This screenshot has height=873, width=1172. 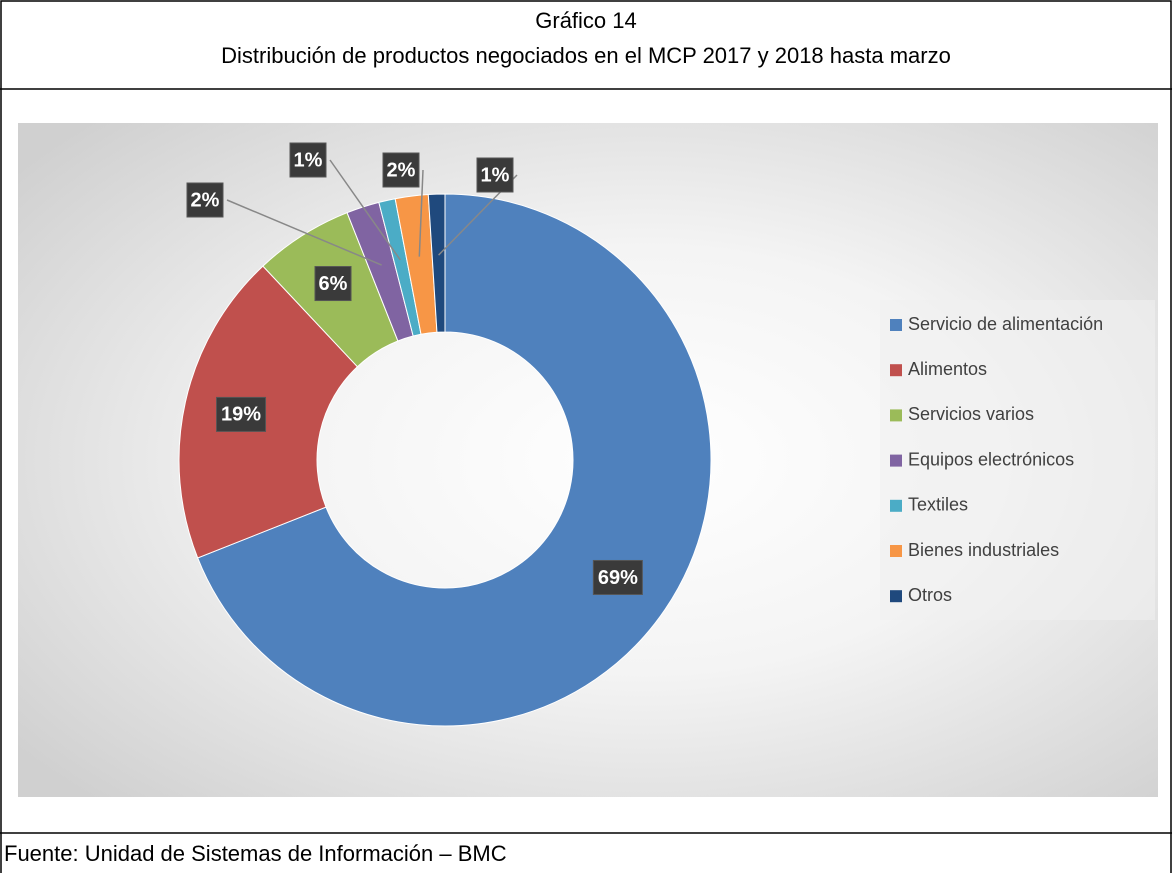 I want to click on legend-label: Otros, so click(x=930, y=595).